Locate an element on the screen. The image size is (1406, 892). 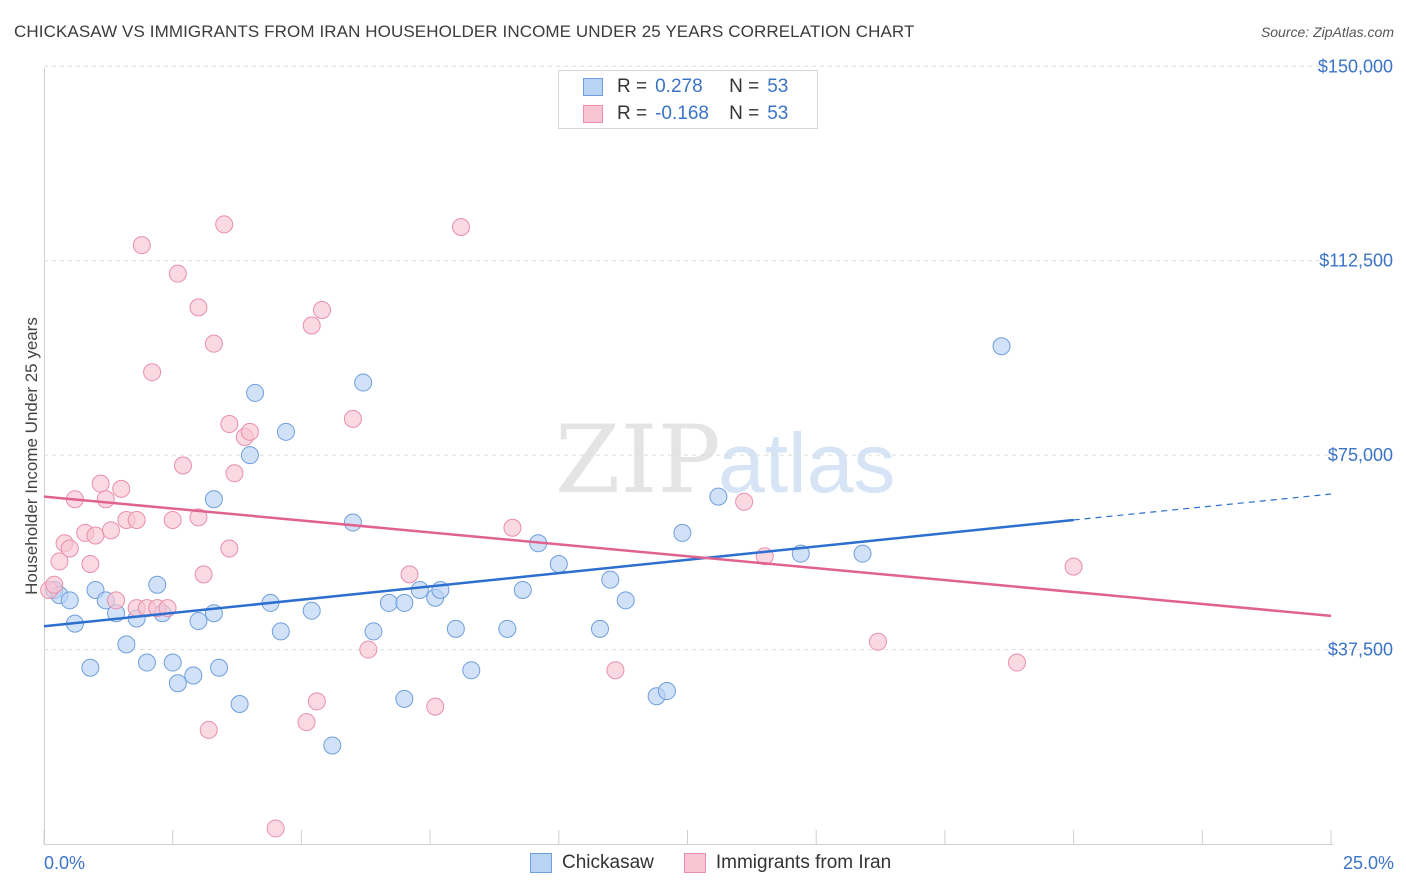
y-tick-label: $112,500 is located at coordinates (1356, 261).